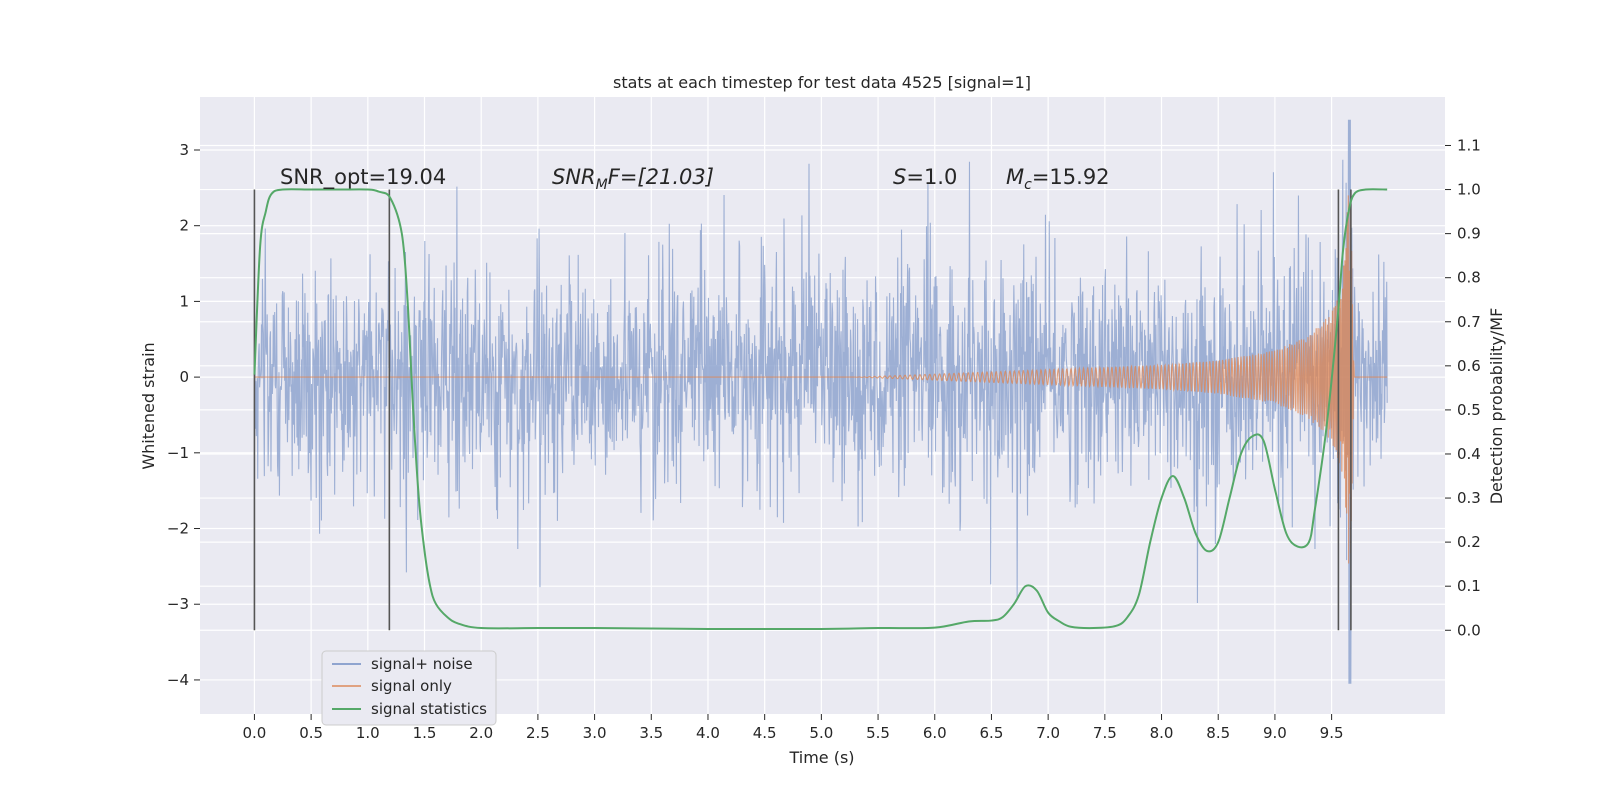 The height and width of the screenshot is (800, 1600). I want to click on legend-label-signal-only: signal only, so click(411, 686).